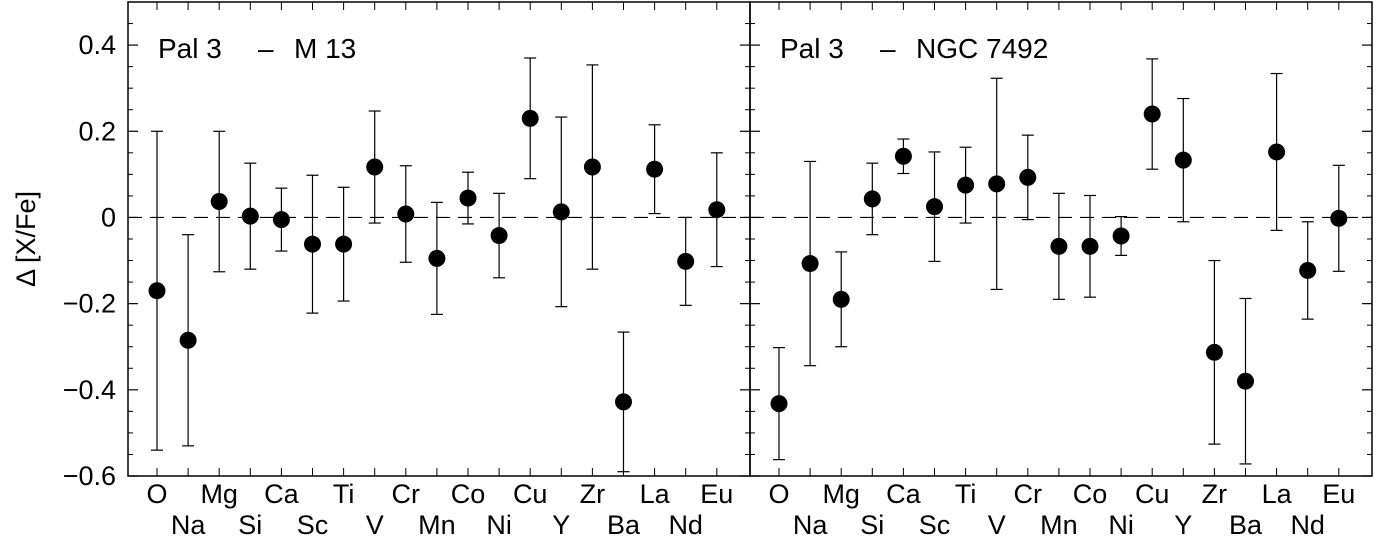  Describe the element at coordinates (257, 48) in the screenshot. I see `panel-title-left: Pal 3 – M 13` at that location.